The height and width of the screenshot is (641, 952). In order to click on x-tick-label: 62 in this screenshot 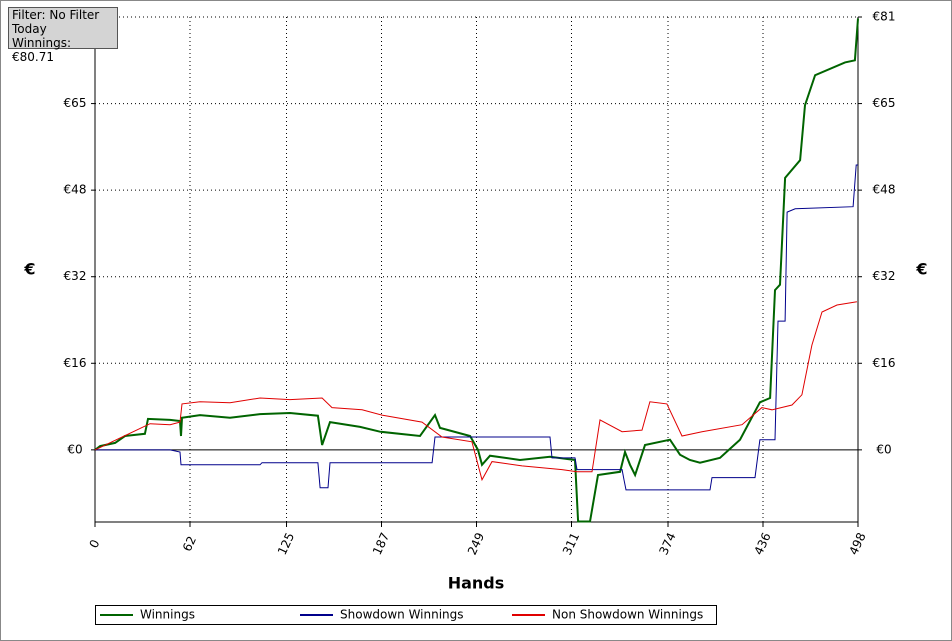, I will do `click(189, 544)`.